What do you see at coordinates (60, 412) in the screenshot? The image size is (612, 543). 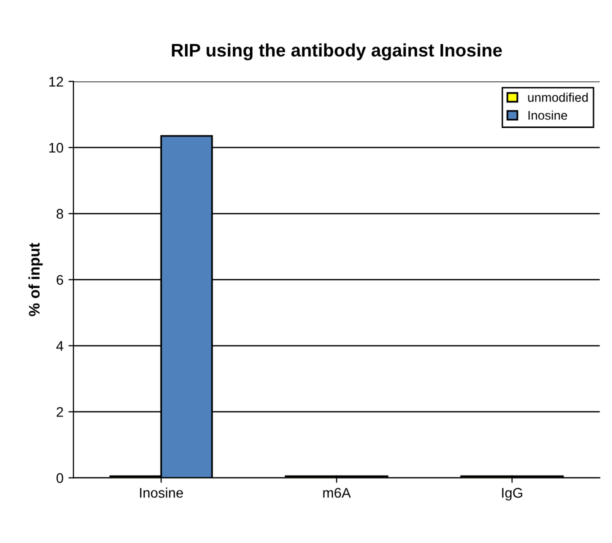 I see `y-tick-label: 2` at bounding box center [60, 412].